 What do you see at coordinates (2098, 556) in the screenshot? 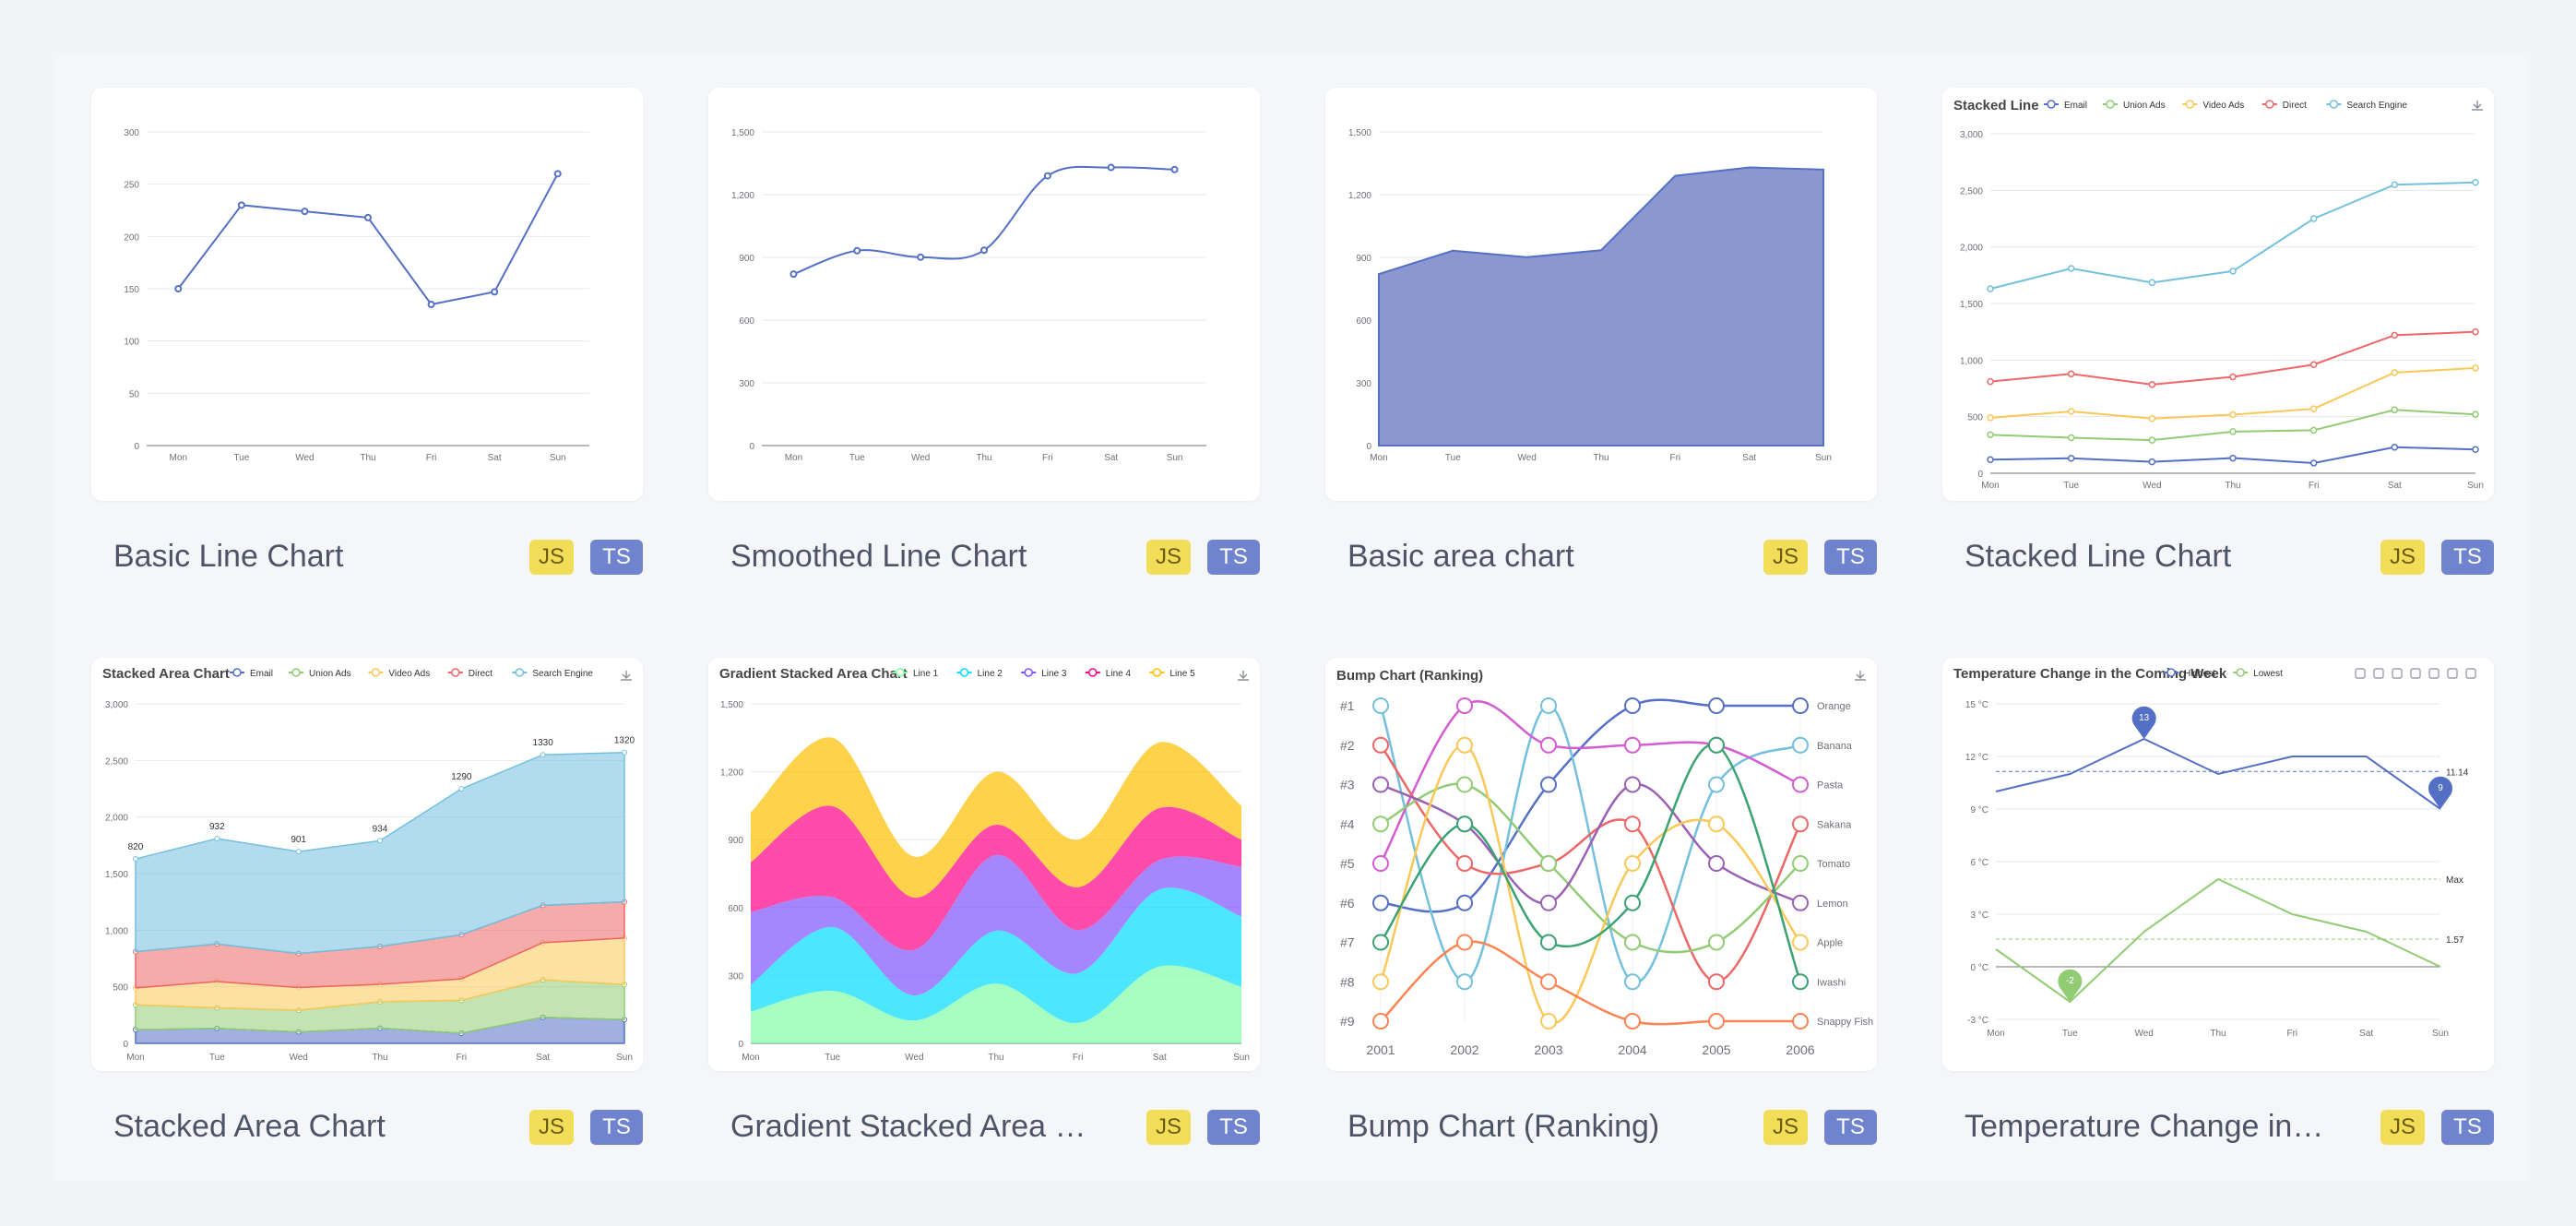
I see `card-title: Stacked Line Chart` at bounding box center [2098, 556].